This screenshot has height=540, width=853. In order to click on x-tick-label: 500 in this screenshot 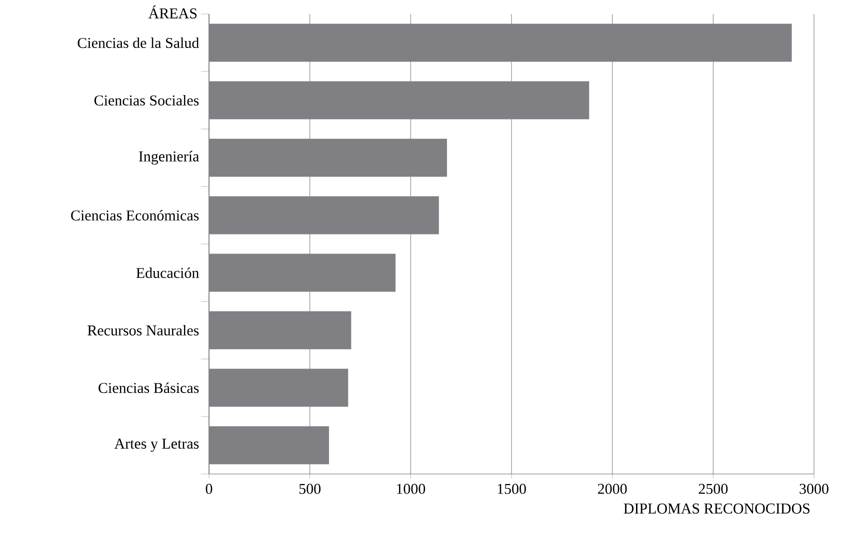, I will do `click(310, 489)`.